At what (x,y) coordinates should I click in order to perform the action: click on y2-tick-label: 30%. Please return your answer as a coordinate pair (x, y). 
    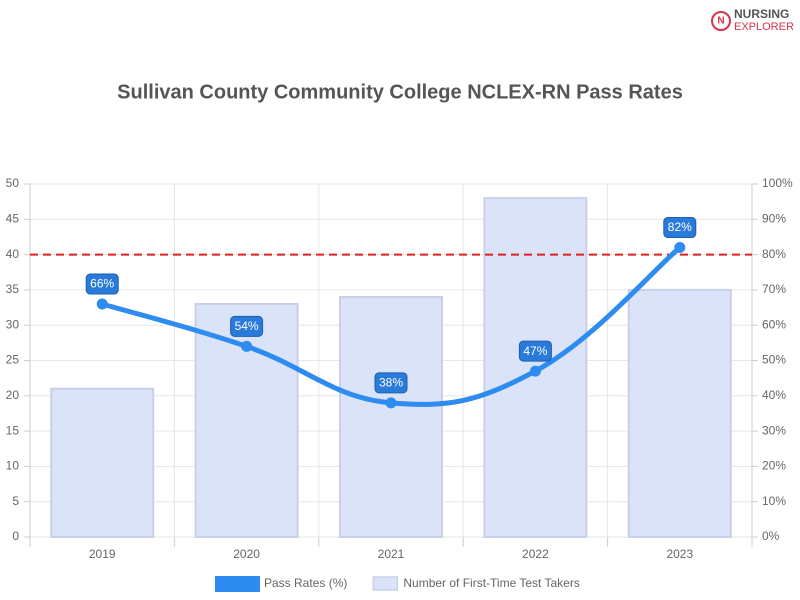
    Looking at the image, I should click on (774, 430).